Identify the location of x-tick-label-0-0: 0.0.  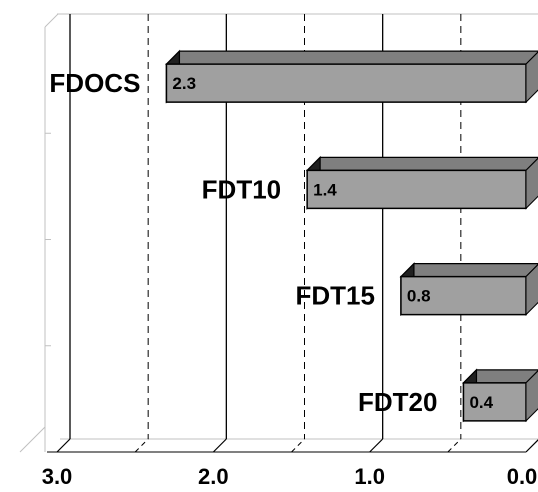
(522, 476).